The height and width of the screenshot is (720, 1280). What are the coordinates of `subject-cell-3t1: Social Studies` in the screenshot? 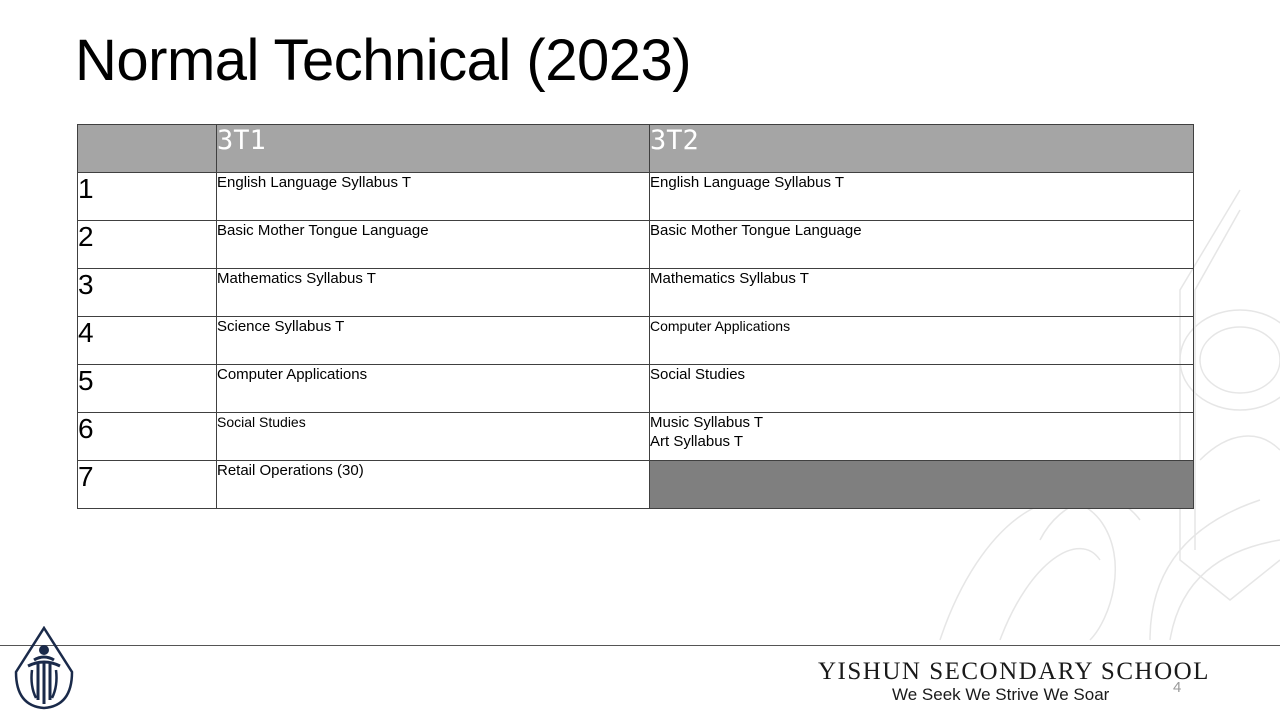 It's located at (433, 436).